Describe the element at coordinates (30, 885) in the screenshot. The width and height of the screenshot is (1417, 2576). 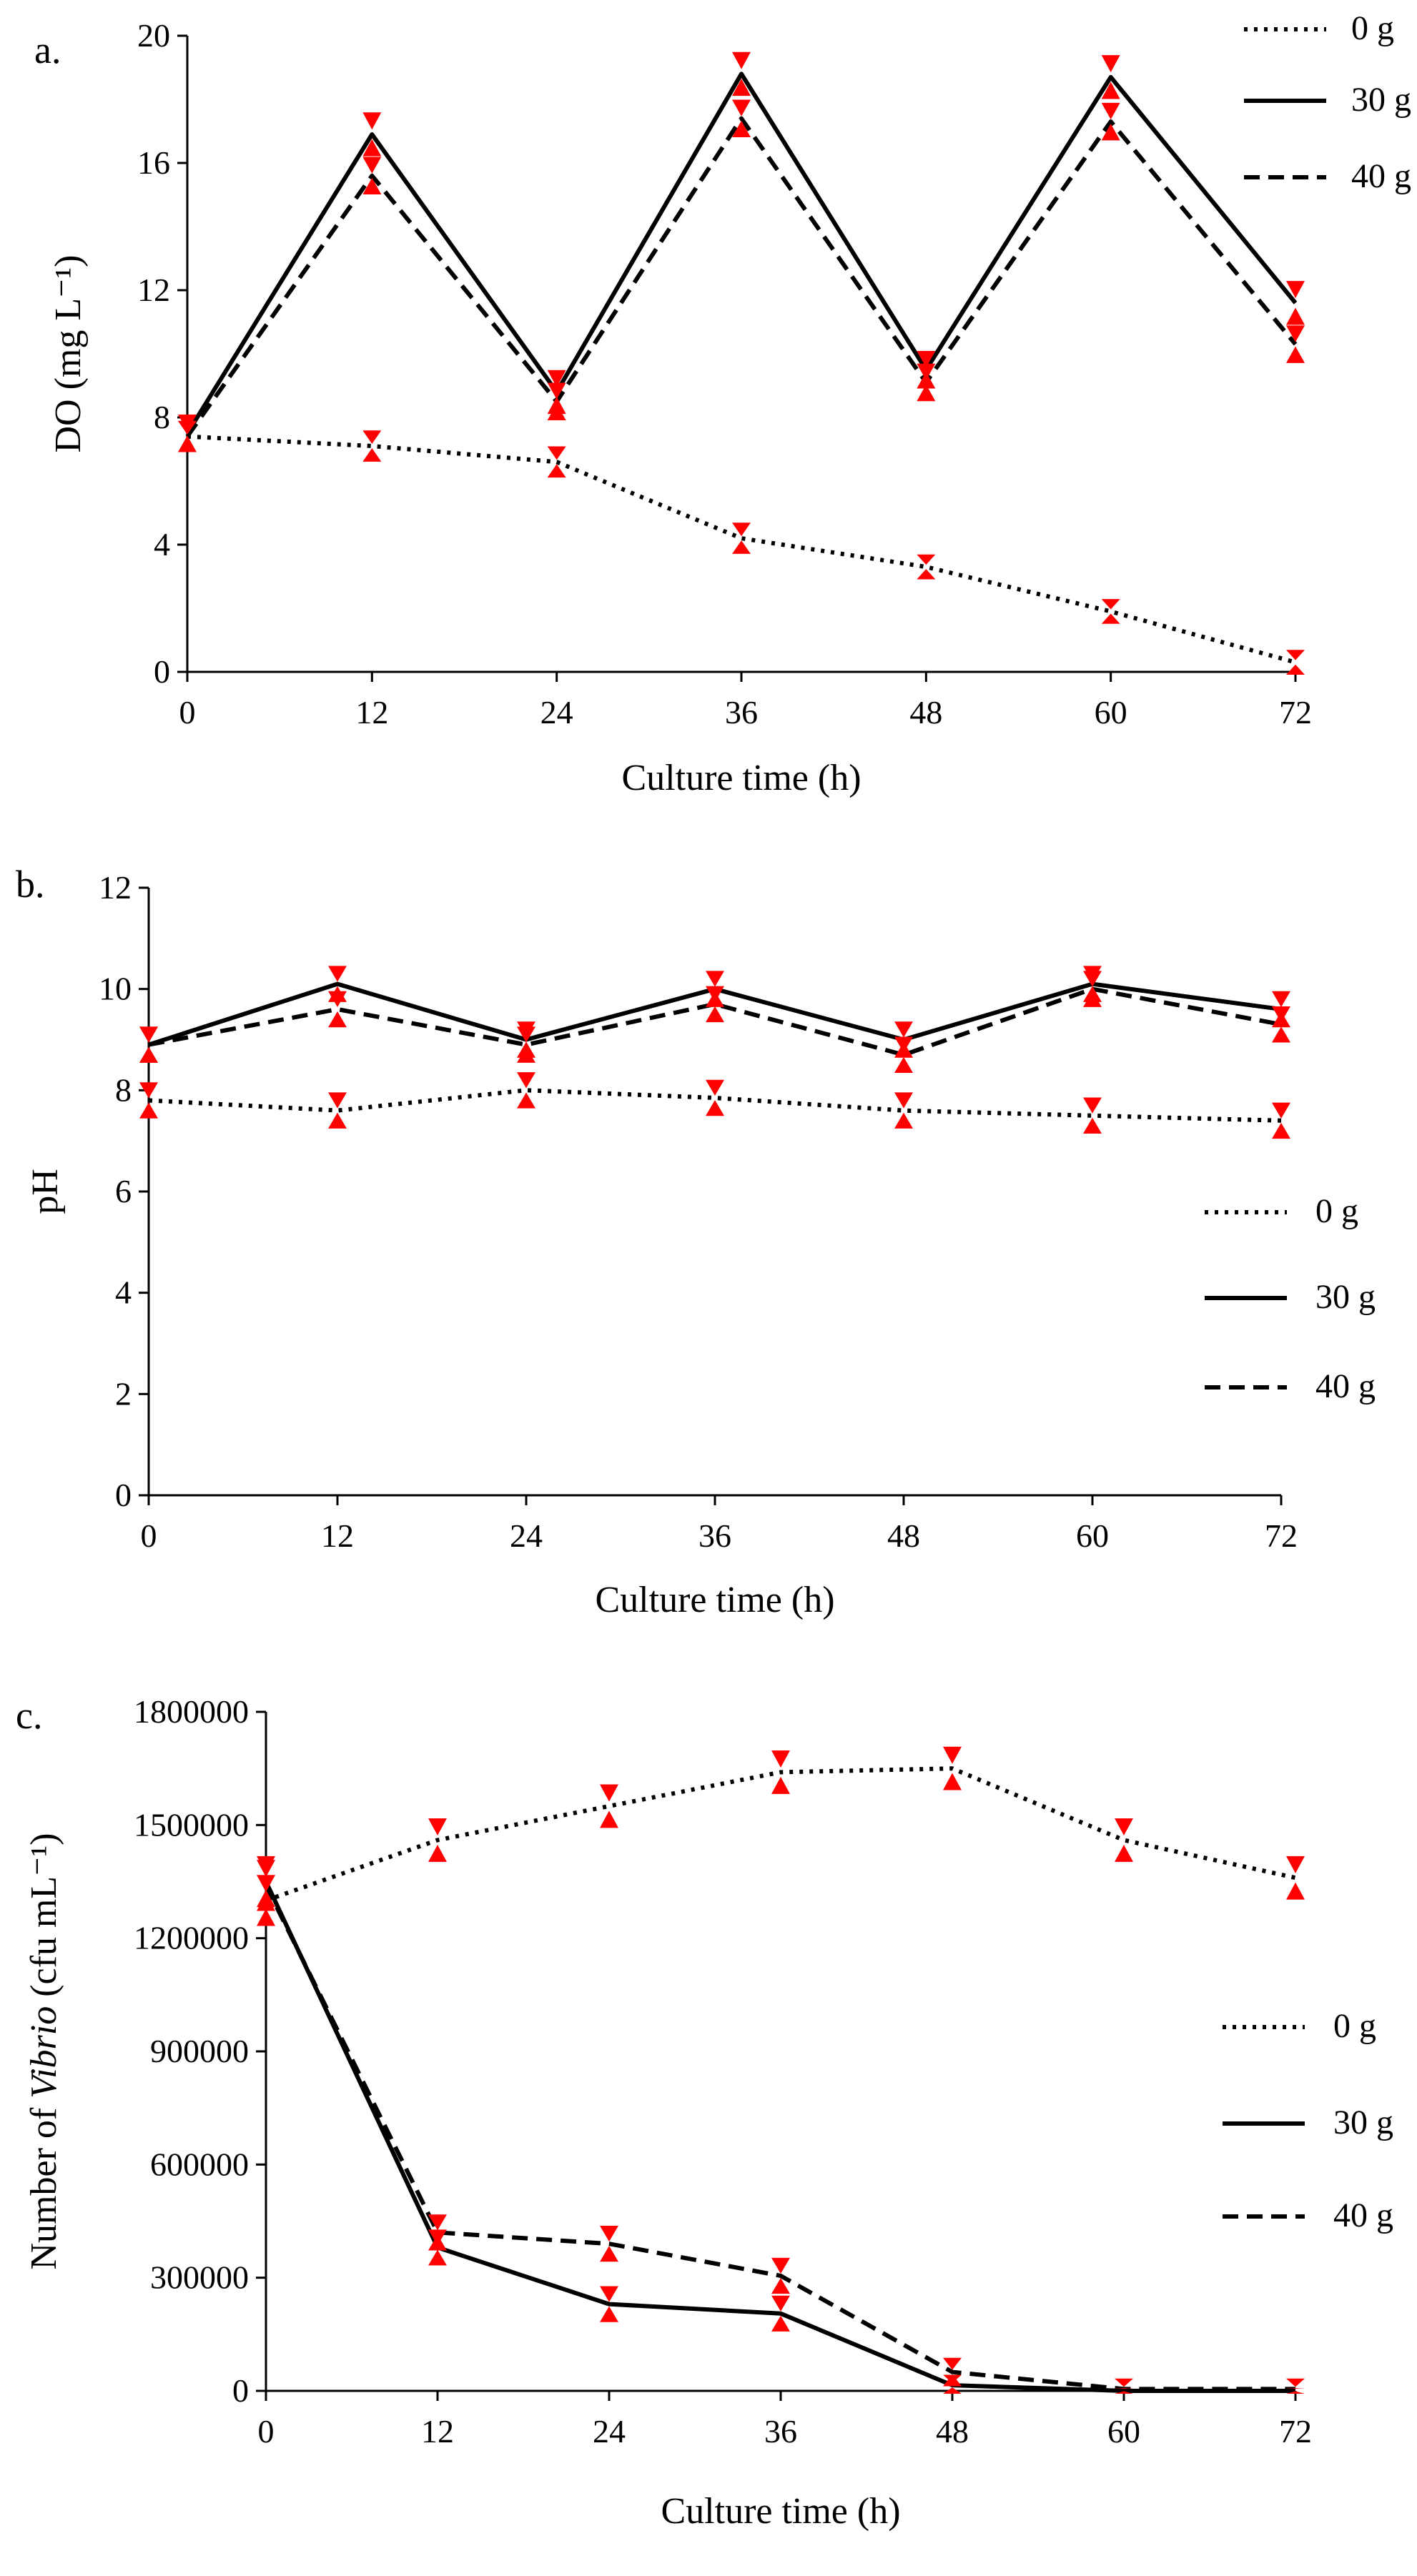
I see `panel-label: b.` at that location.